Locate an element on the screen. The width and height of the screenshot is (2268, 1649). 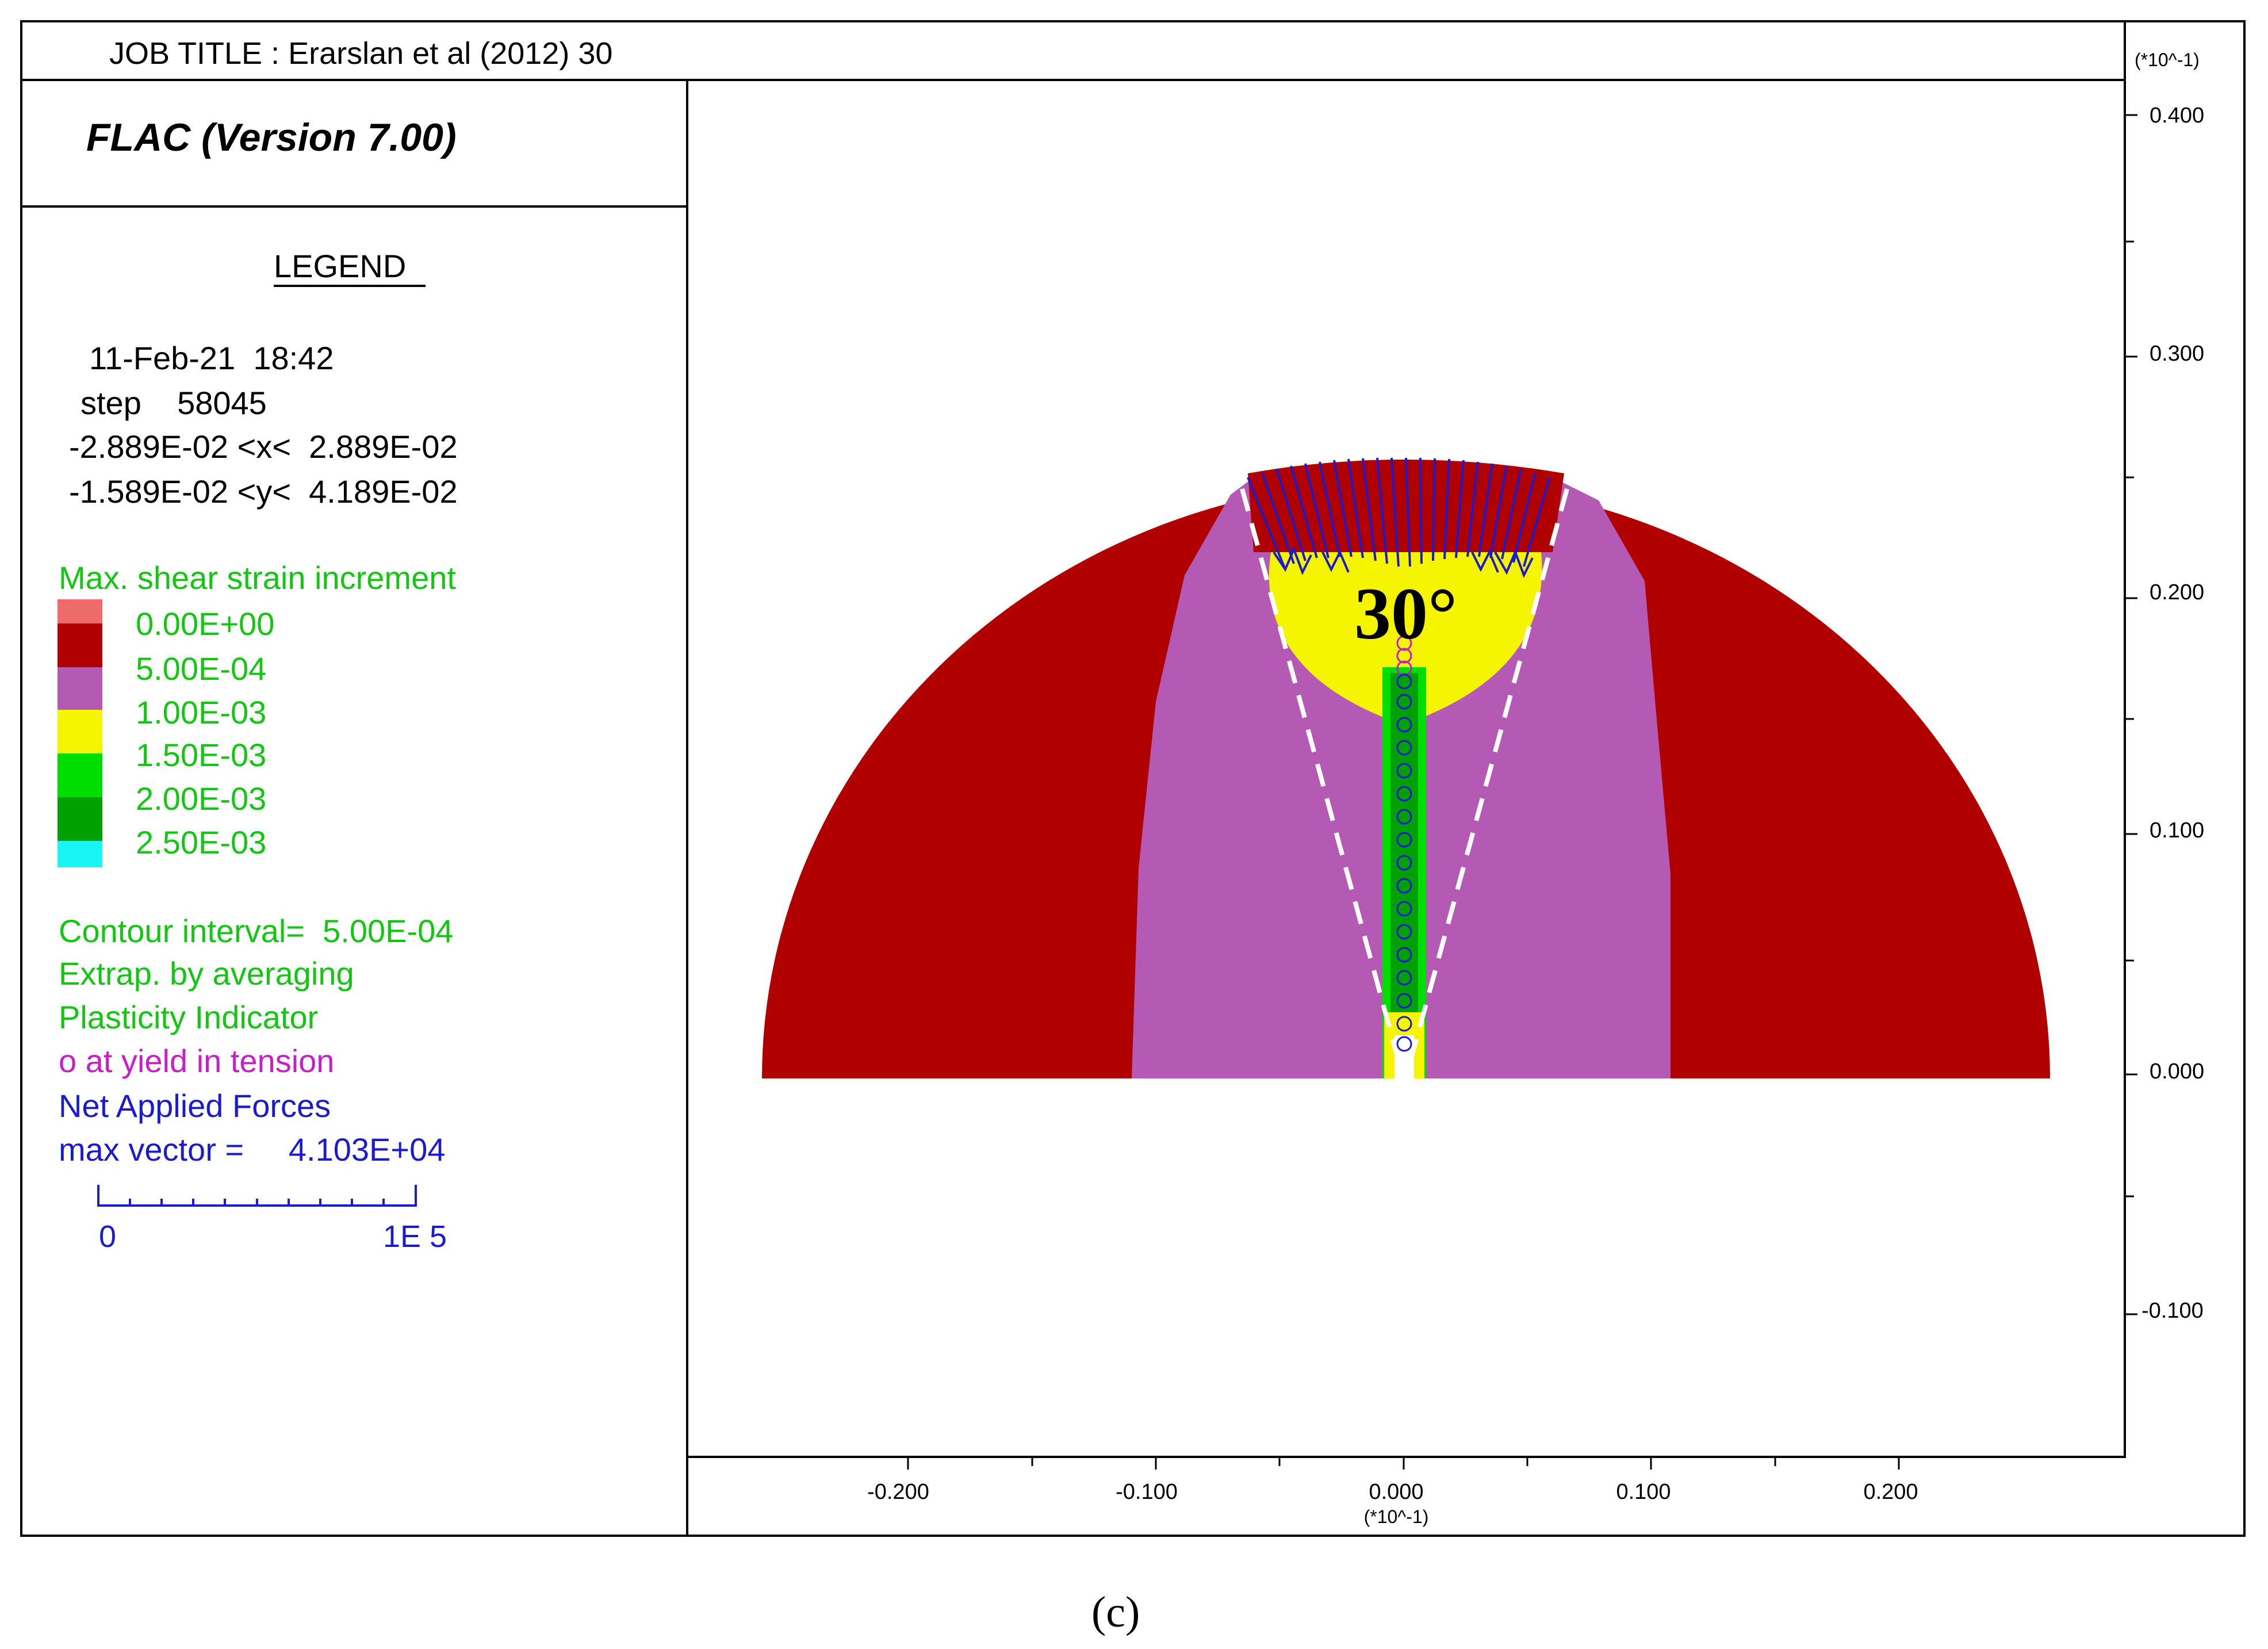
legend-title: LEGEND is located at coordinates (341, 266).